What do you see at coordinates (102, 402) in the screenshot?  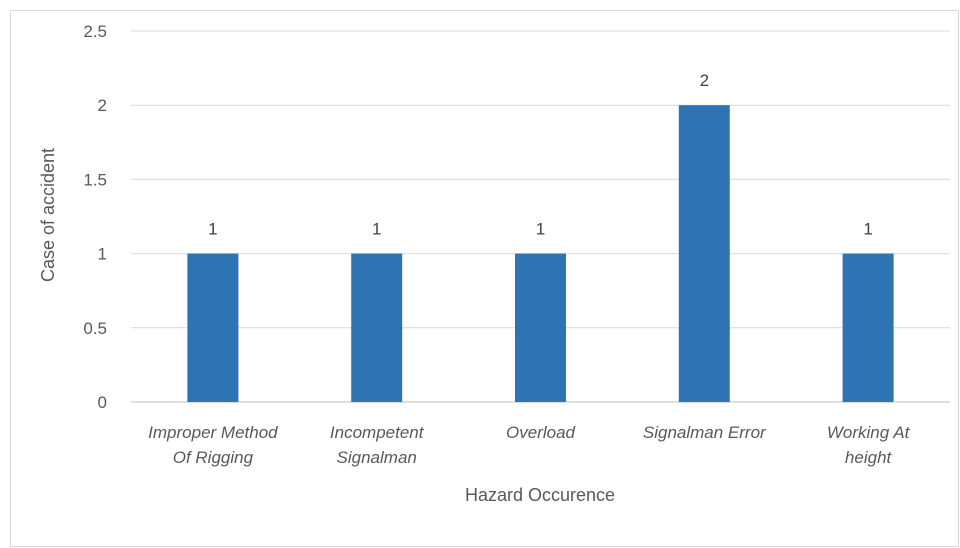 I see `y-tick-label: 0` at bounding box center [102, 402].